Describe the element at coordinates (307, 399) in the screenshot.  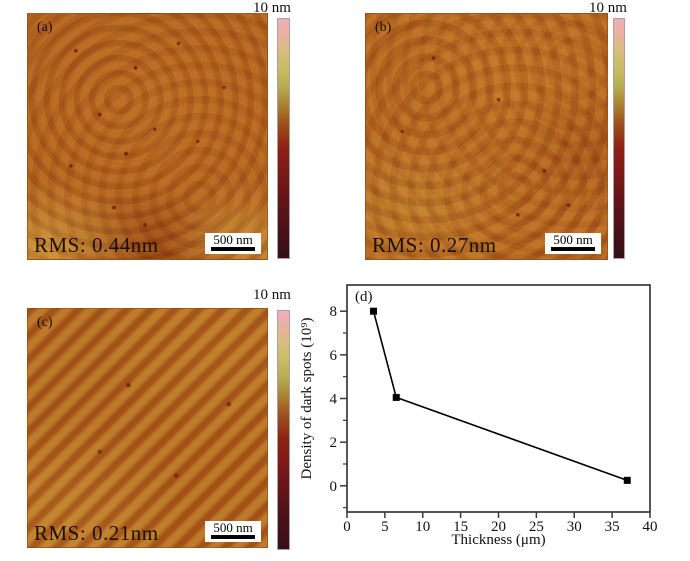
I see `y-axis-title: Density of dark spots (10⁹)` at that location.